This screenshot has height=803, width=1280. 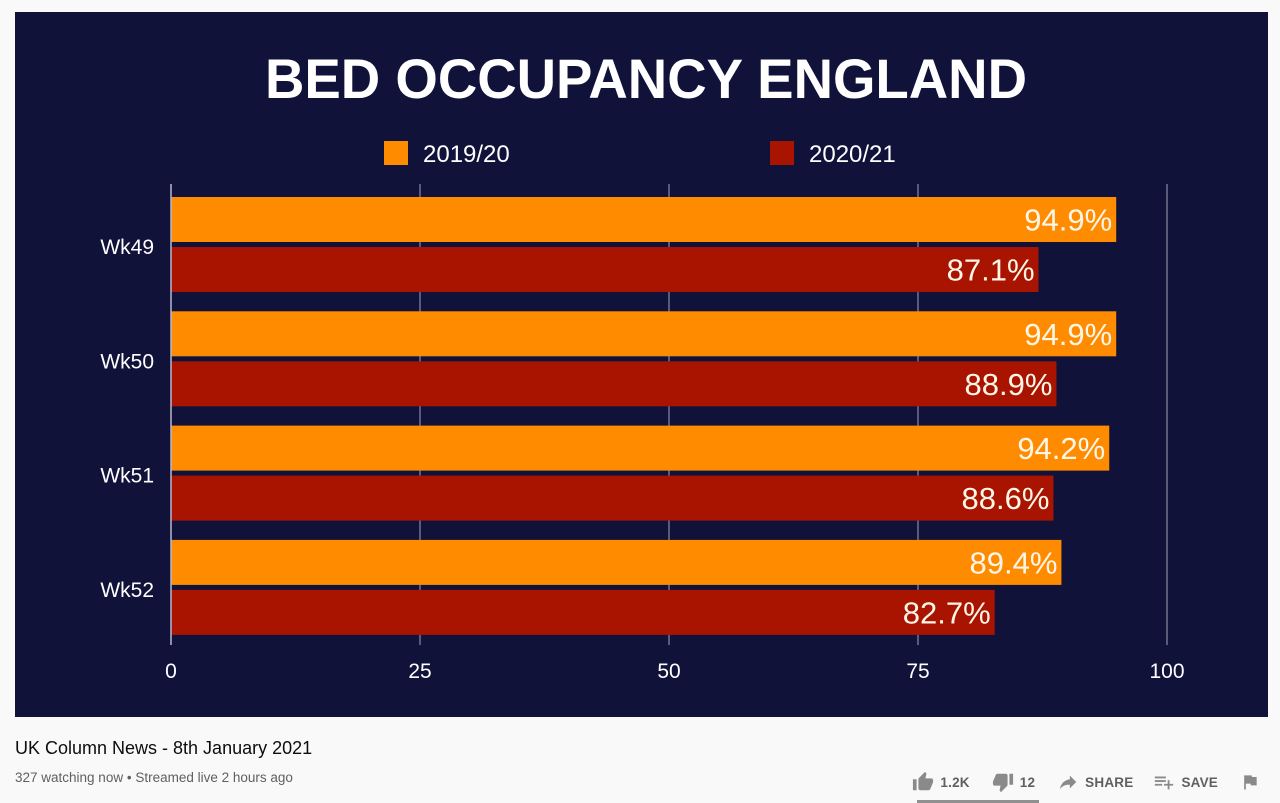 I want to click on streamed-time: Streamed live 2 hours ago, so click(x=214, y=777).